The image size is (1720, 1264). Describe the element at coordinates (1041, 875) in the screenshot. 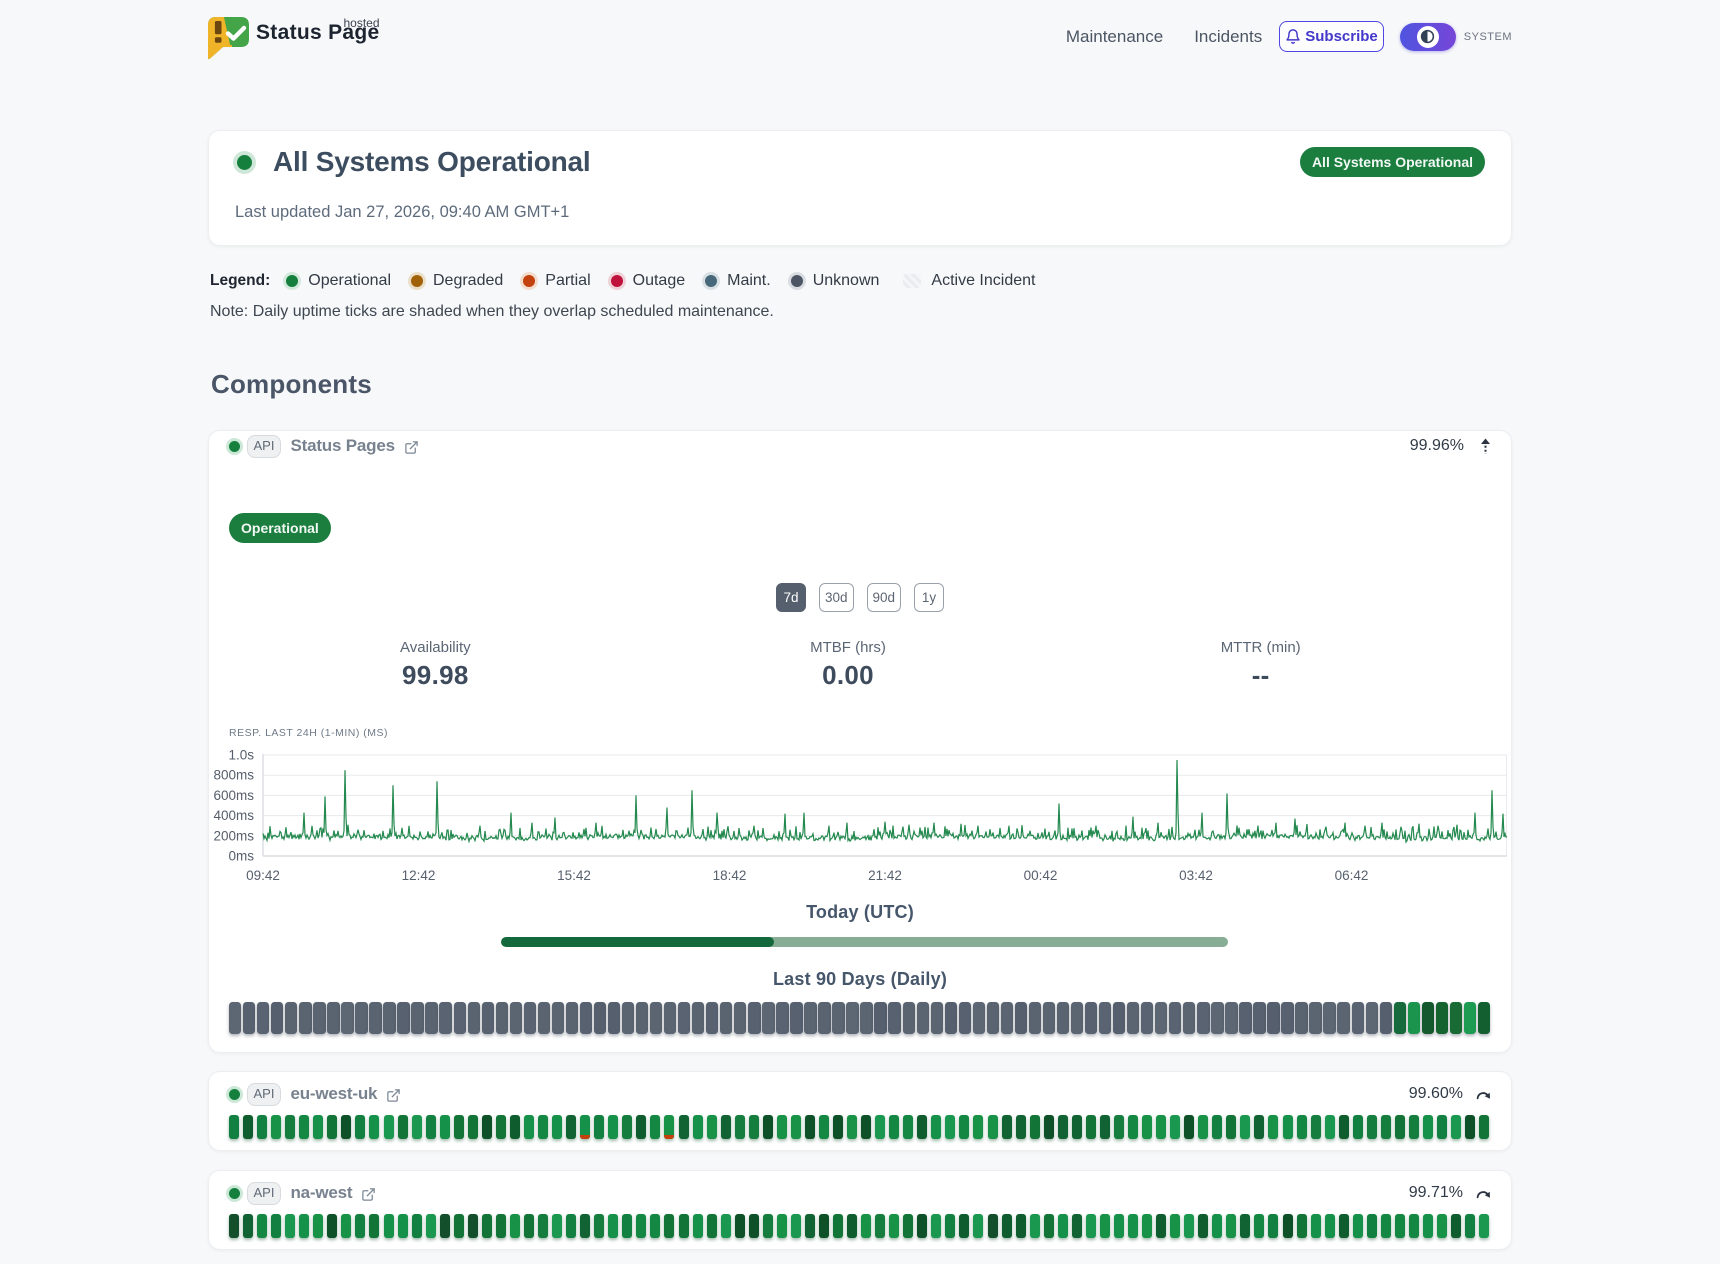

I see `svg-text: 00:42` at that location.